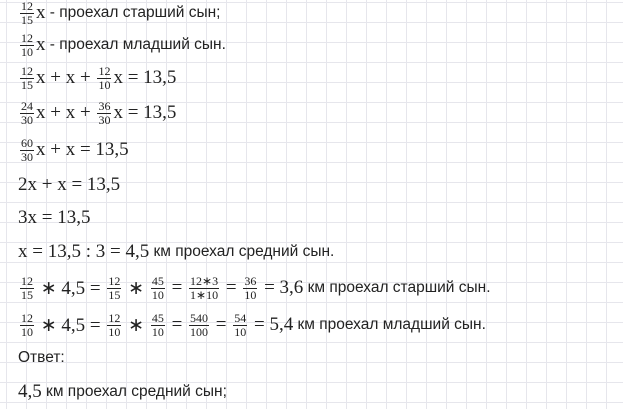  What do you see at coordinates (204, 294) in the screenshot?
I see `denominator: 1∗10` at bounding box center [204, 294].